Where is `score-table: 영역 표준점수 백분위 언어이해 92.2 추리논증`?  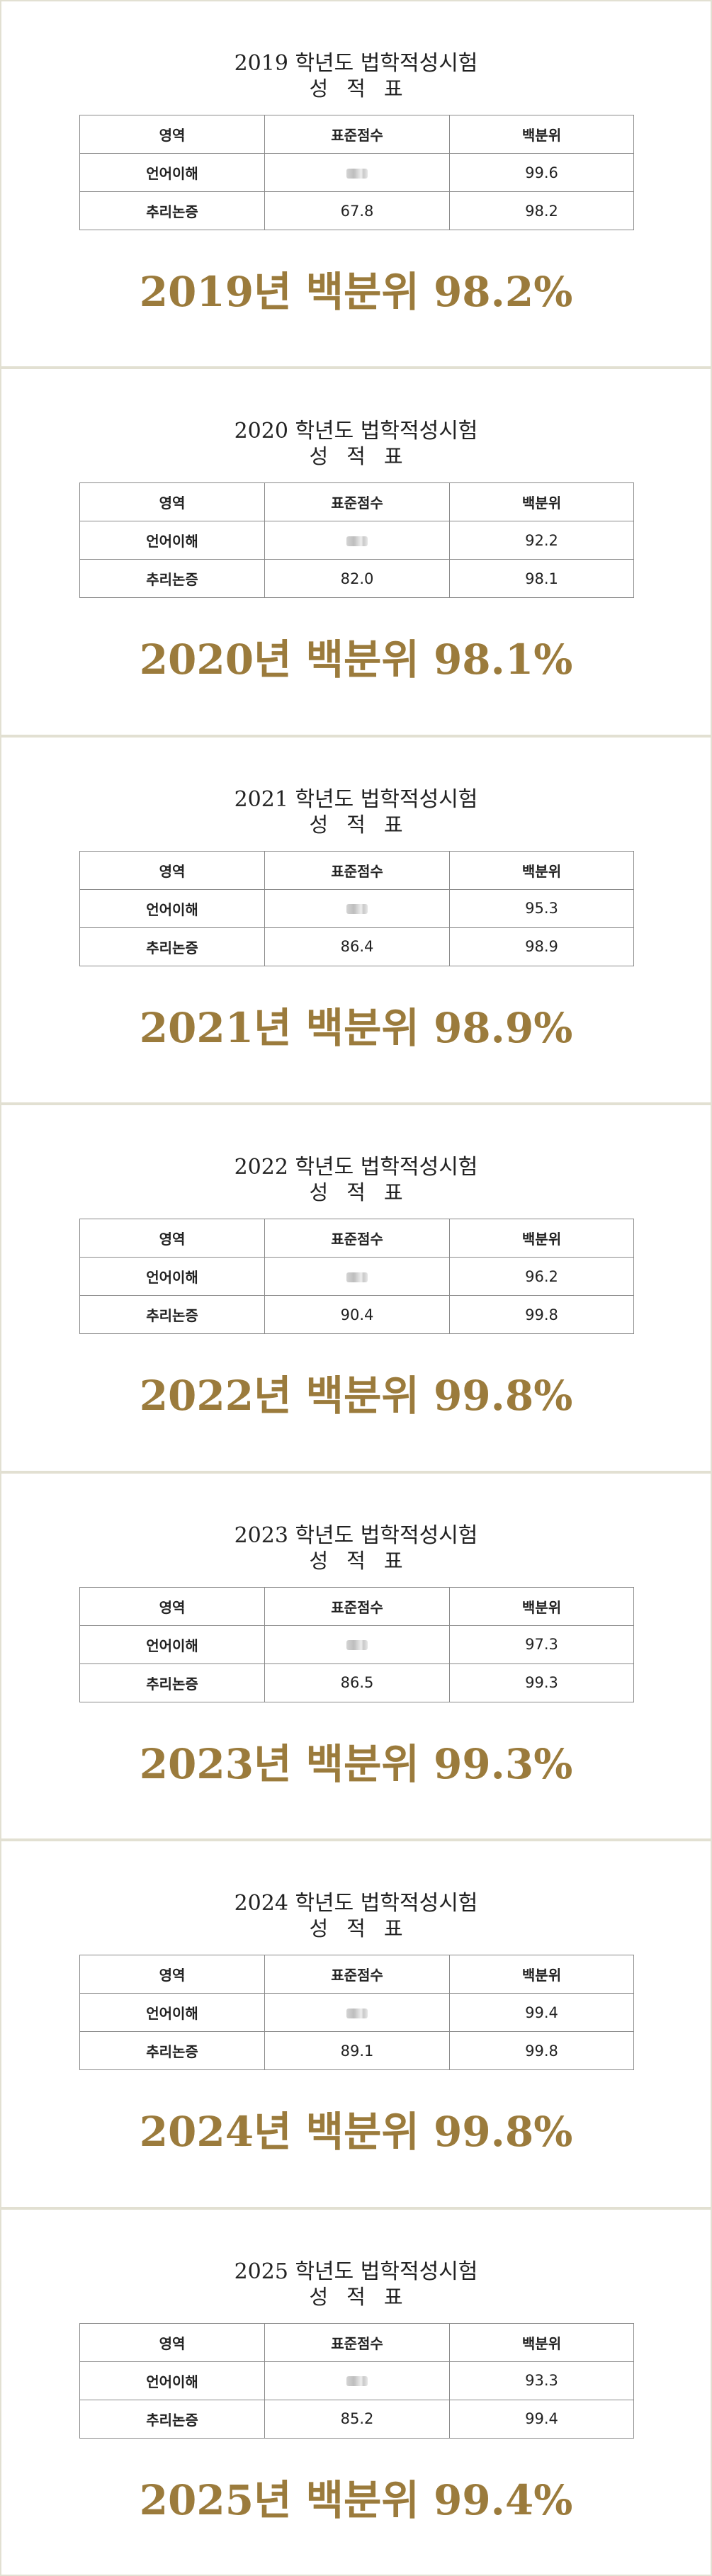 score-table: 영역 표준점수 백분위 언어이해 92.2 추리논증 is located at coordinates (356, 540).